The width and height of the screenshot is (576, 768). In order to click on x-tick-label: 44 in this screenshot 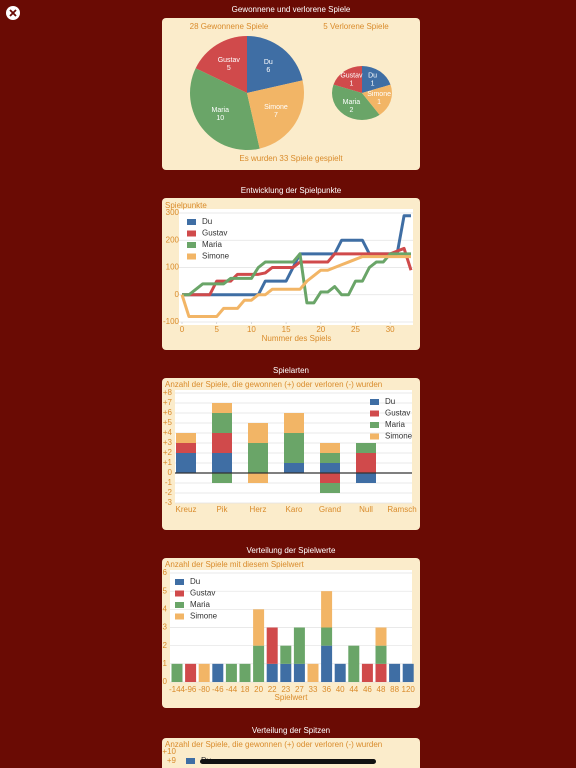, I will do `click(353, 689)`.